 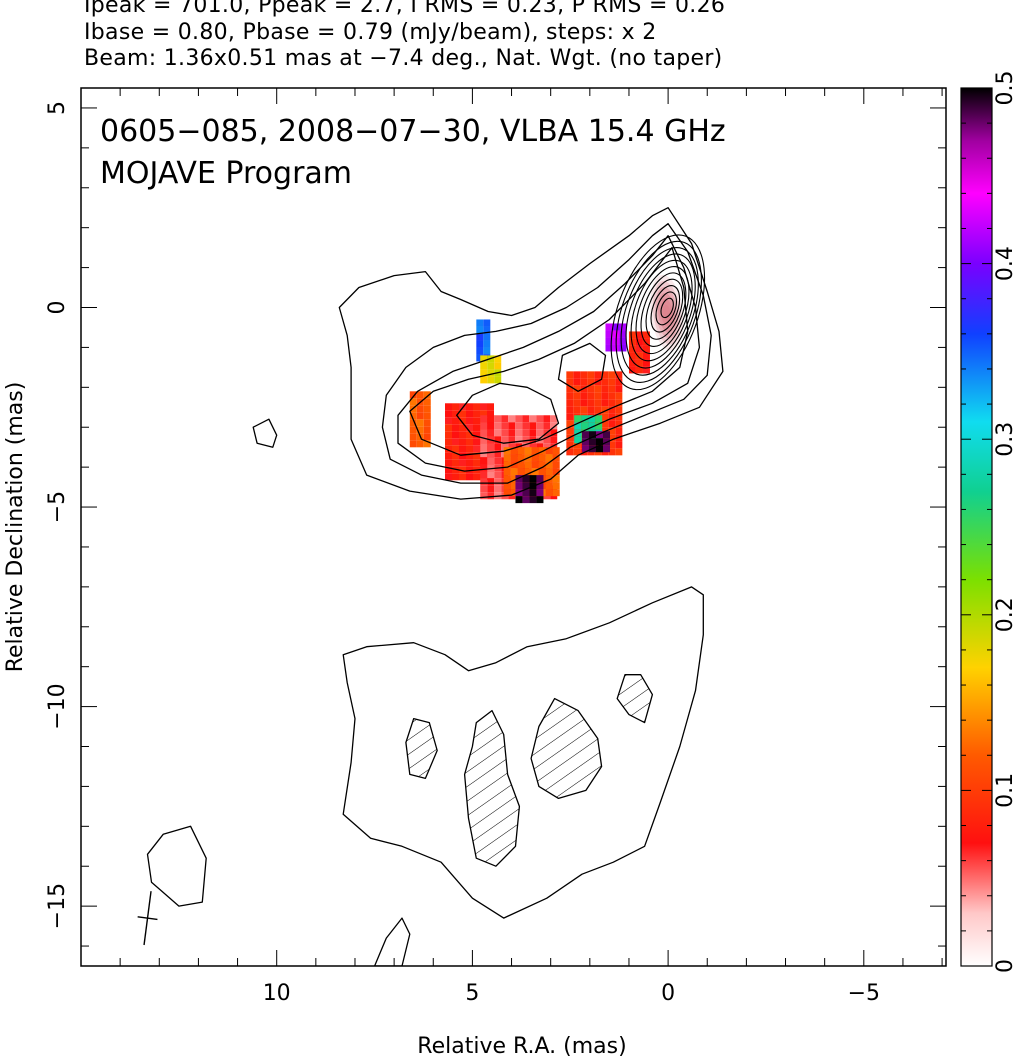 What do you see at coordinates (57, 308) in the screenshot?
I see `y-tick-label: 0` at bounding box center [57, 308].